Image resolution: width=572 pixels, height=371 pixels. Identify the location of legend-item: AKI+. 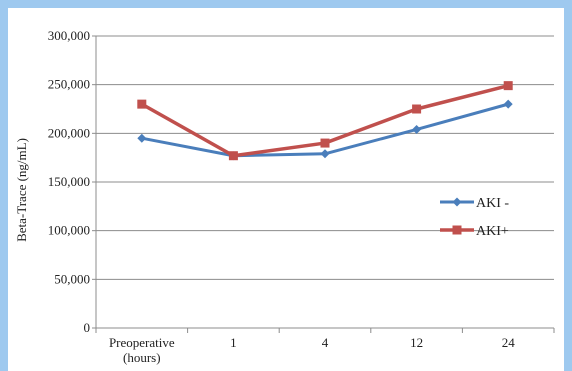
(474, 231).